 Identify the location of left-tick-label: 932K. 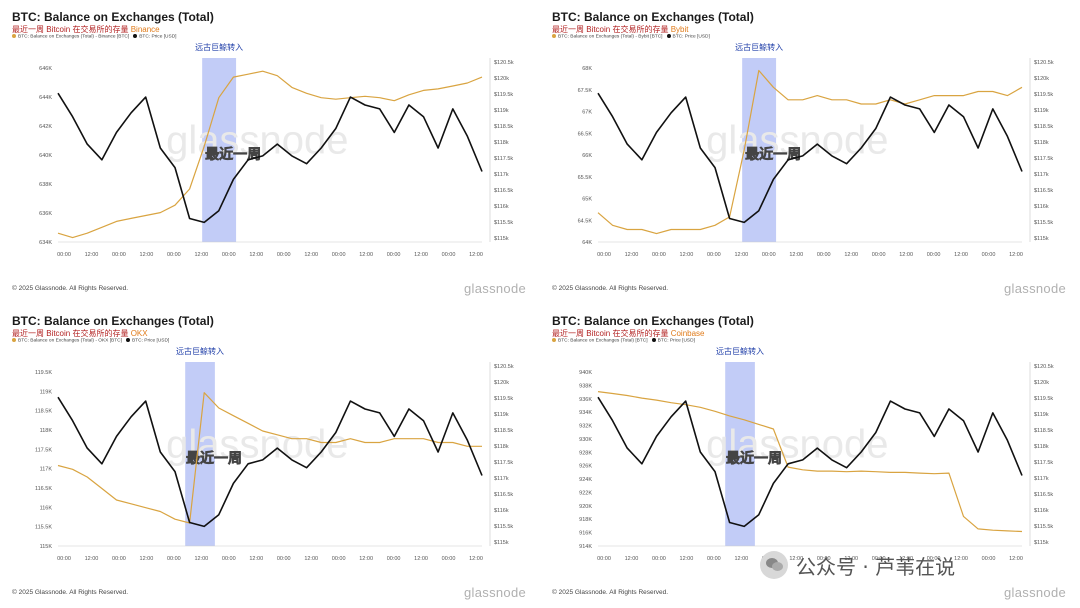
(585, 427).